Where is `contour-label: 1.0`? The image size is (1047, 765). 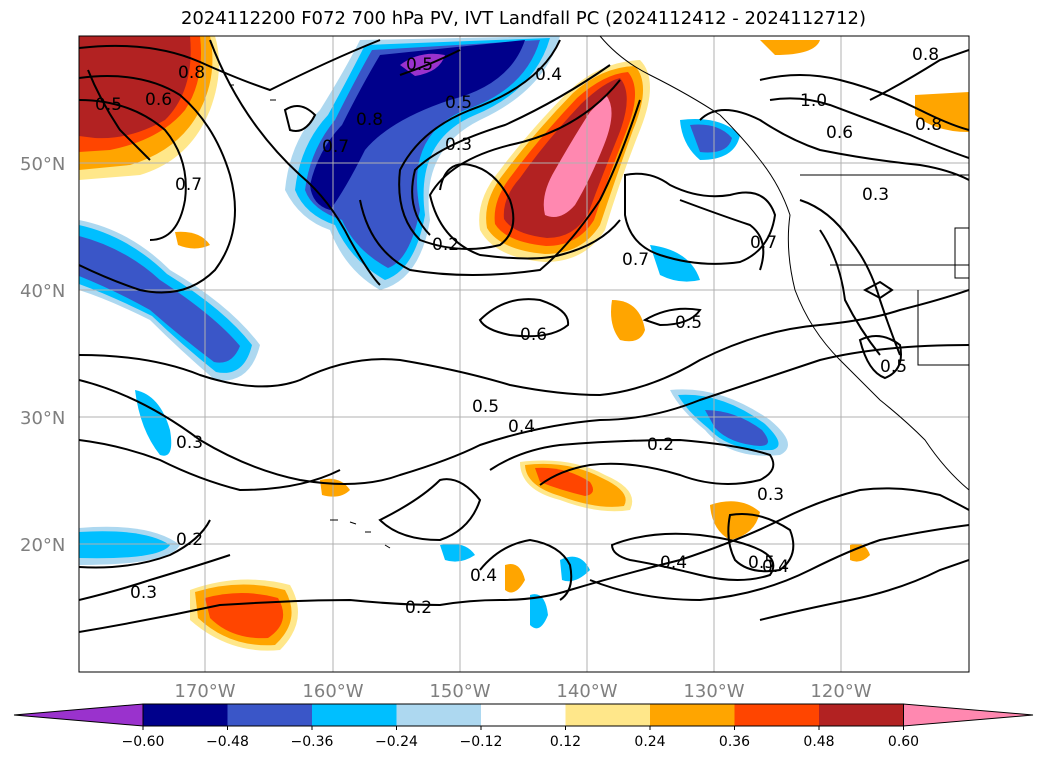
contour-label: 1.0 is located at coordinates (813, 101).